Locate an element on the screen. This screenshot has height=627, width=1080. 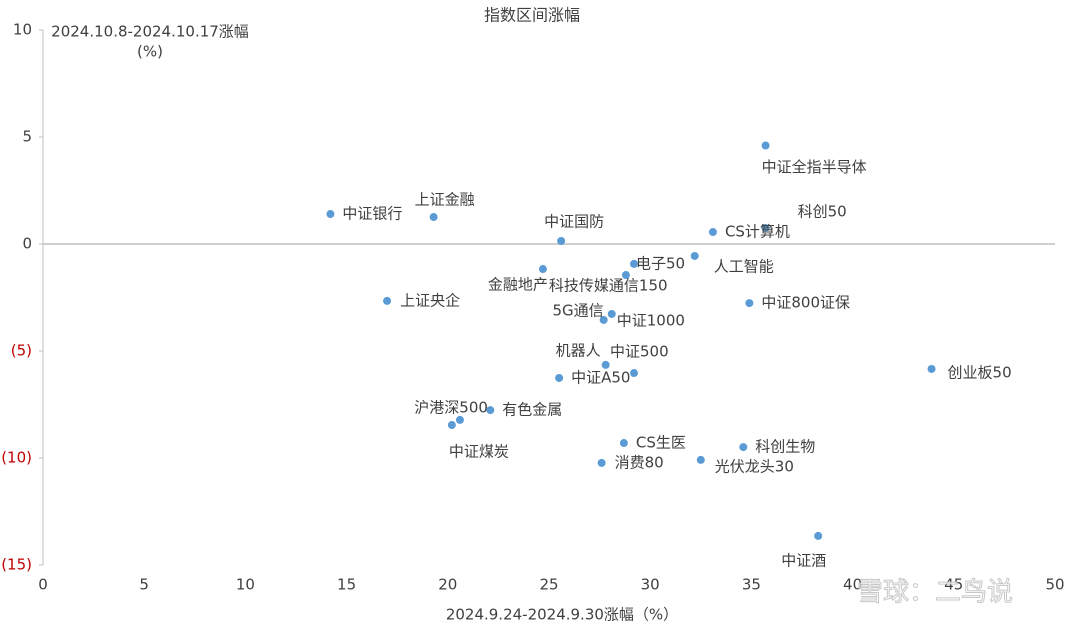
point-label: 金融地产 is located at coordinates (518, 285).